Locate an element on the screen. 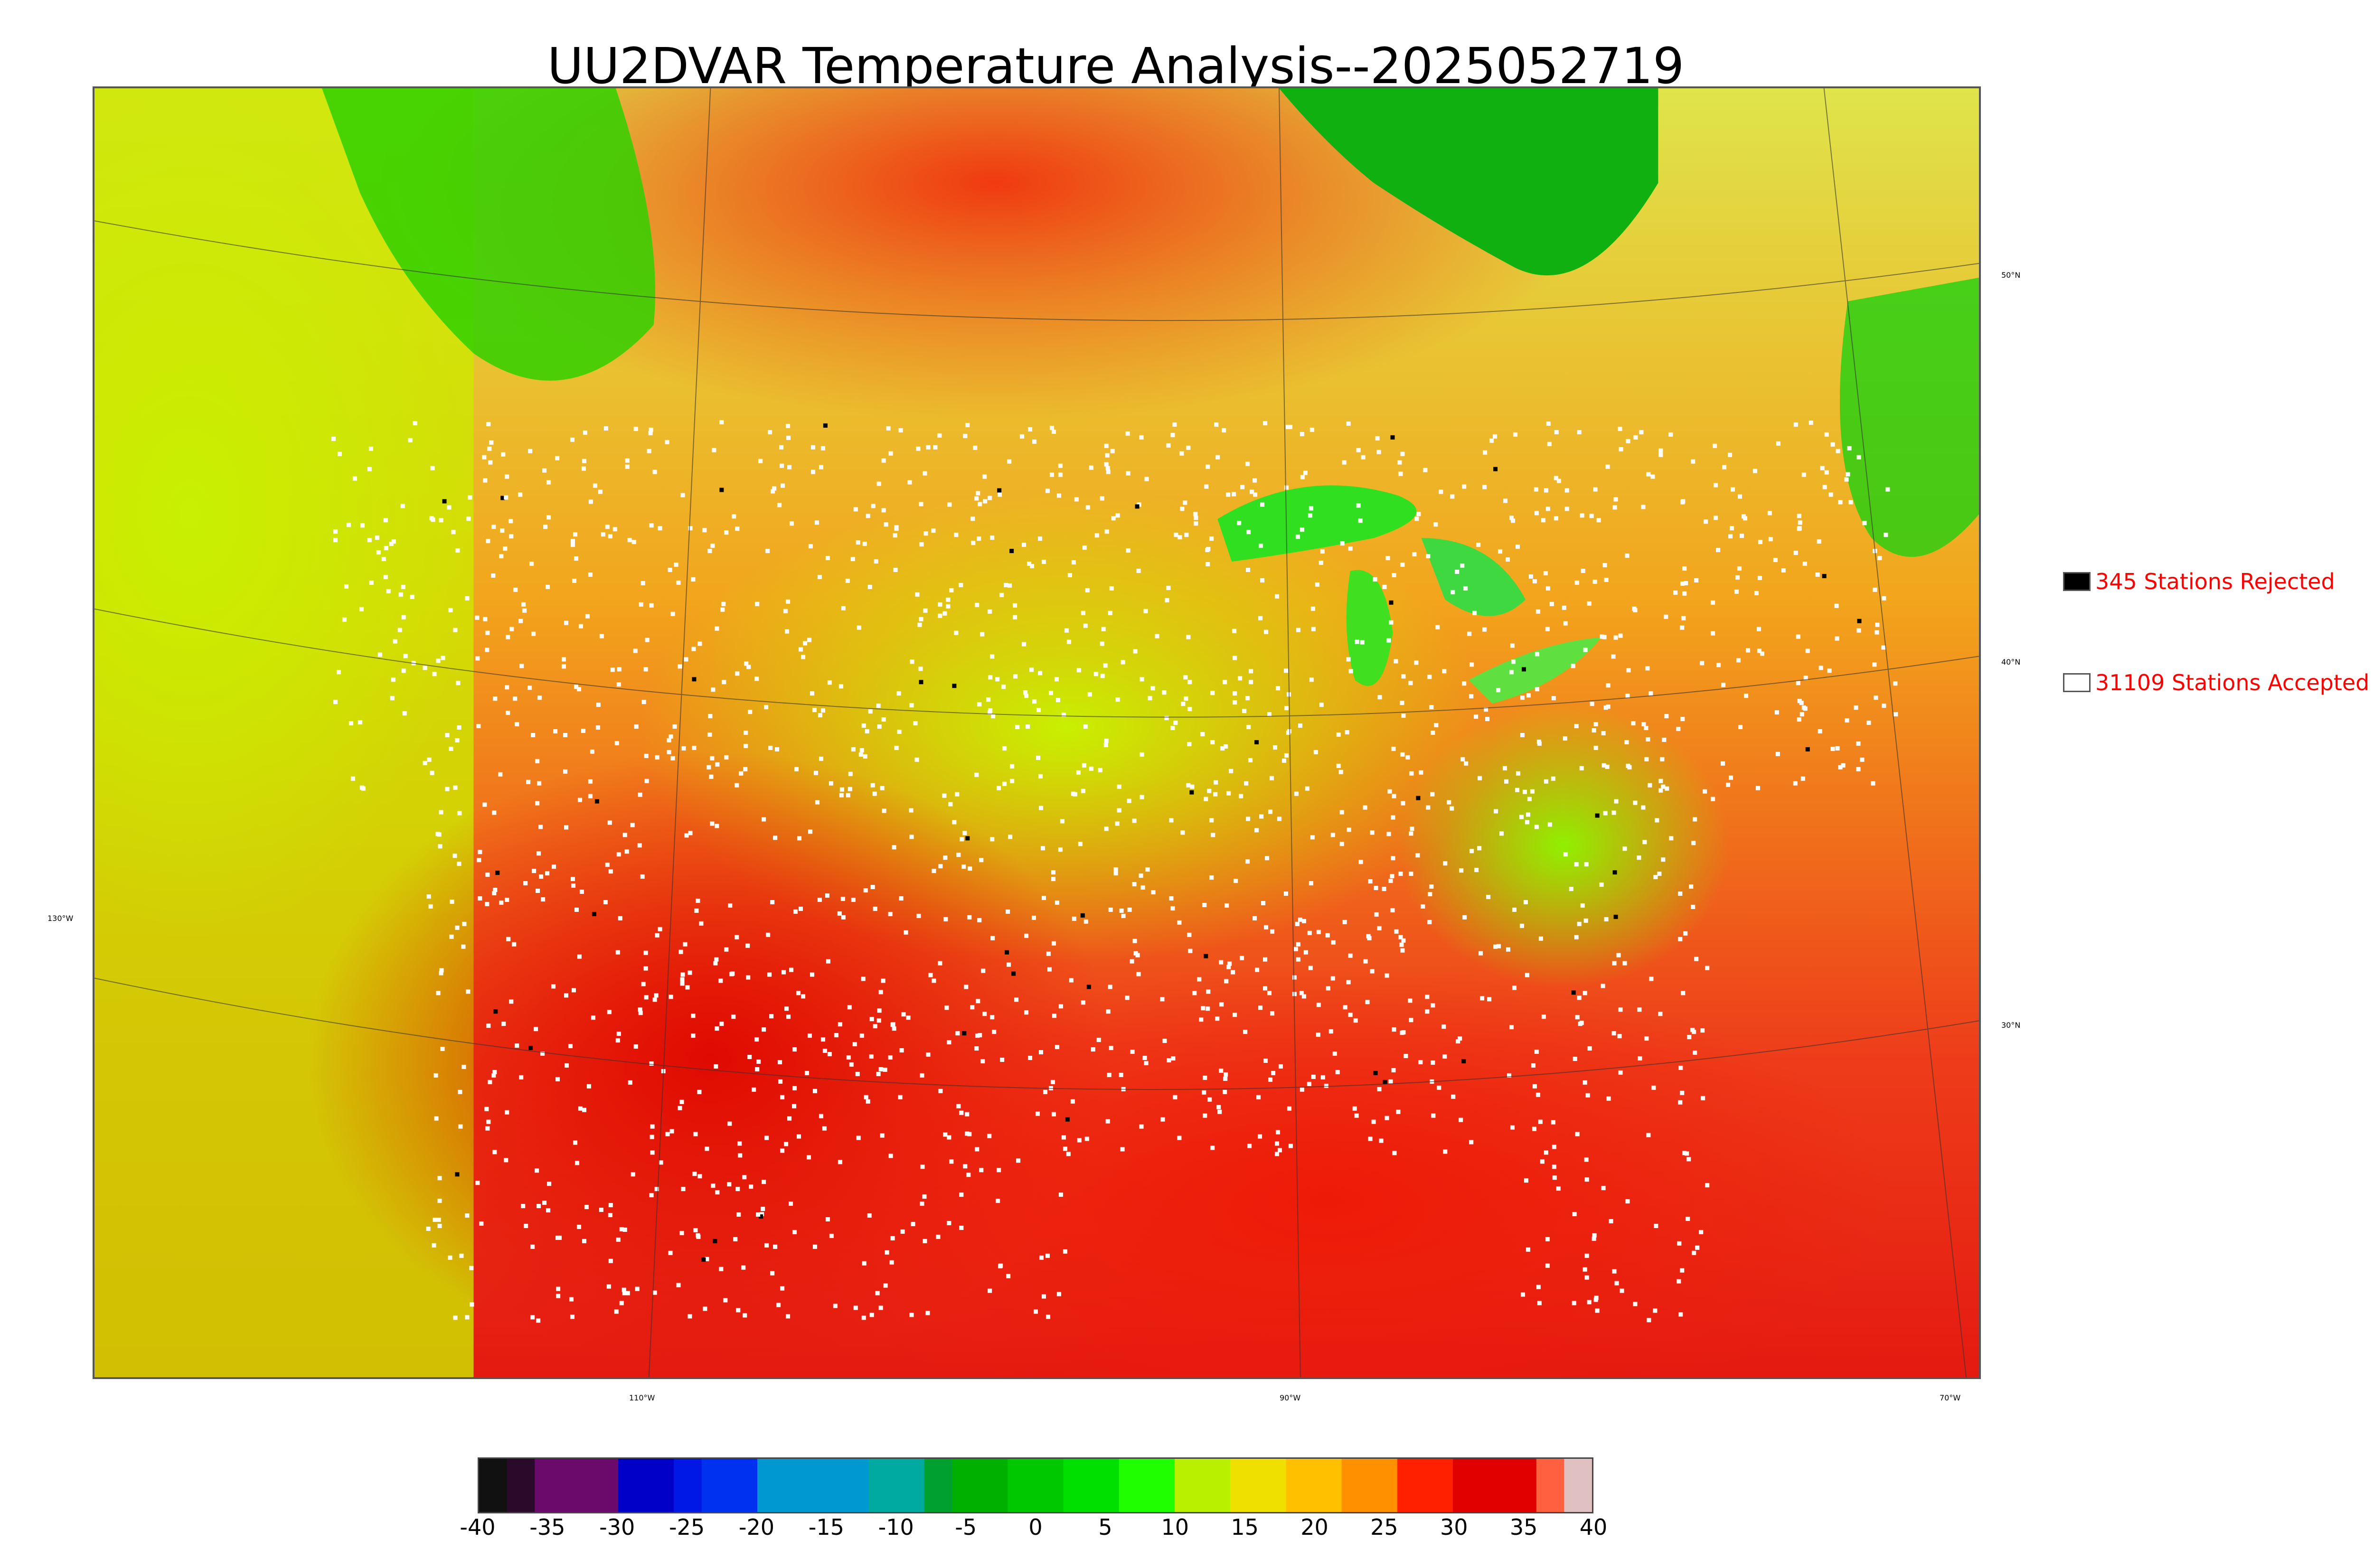  colorbar-tick-label: 40 is located at coordinates (1593, 1527).